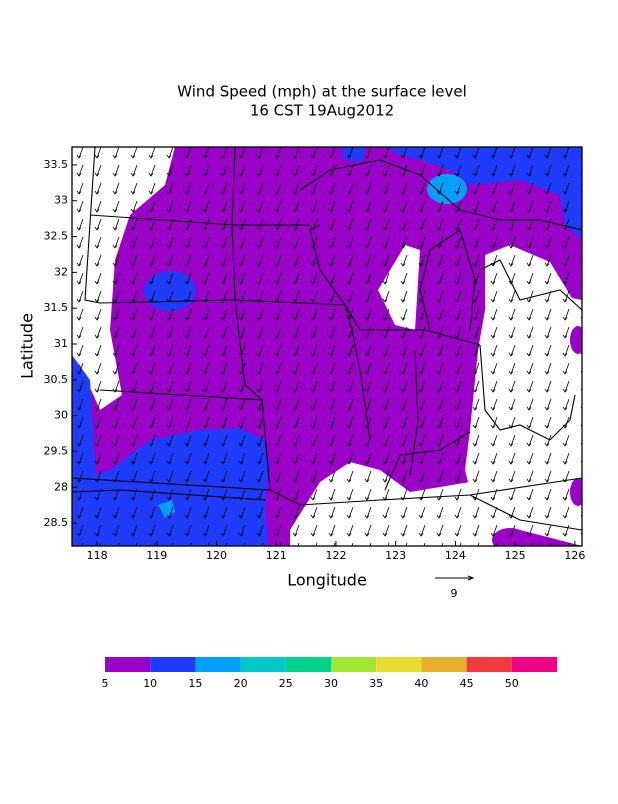 The image size is (618, 804). Describe the element at coordinates (97, 555) in the screenshot. I see `x-tick-label: 118` at that location.